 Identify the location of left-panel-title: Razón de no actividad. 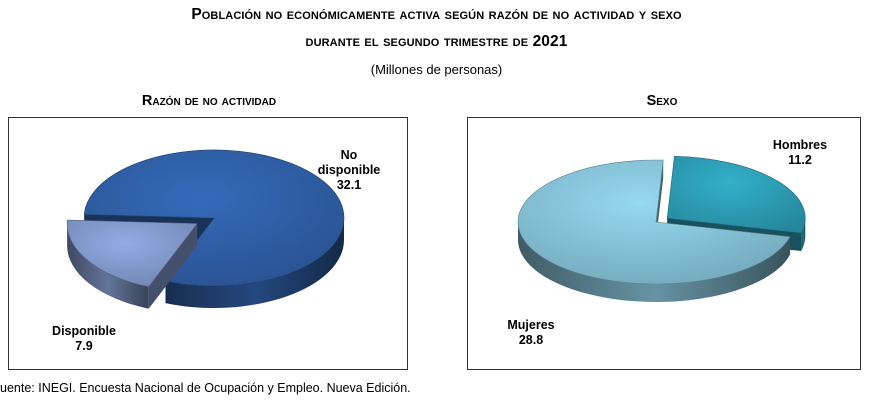
(209, 101).